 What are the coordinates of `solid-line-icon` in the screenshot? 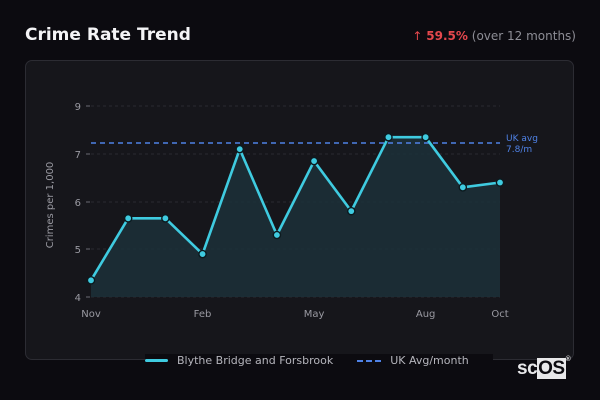 It's located at (156, 360).